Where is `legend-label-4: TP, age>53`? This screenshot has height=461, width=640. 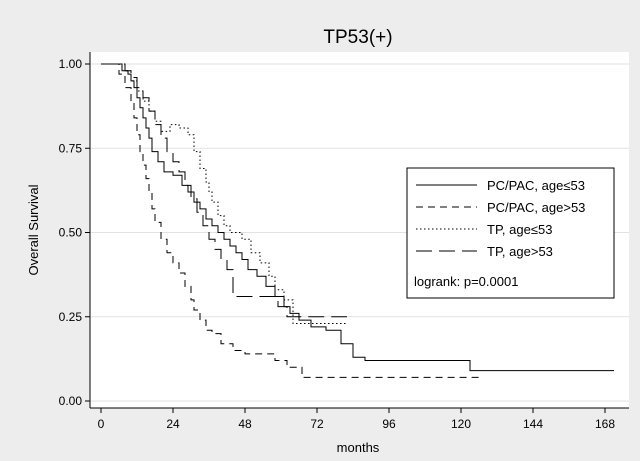
legend-label-4: TP, age>53 is located at coordinates (520, 251).